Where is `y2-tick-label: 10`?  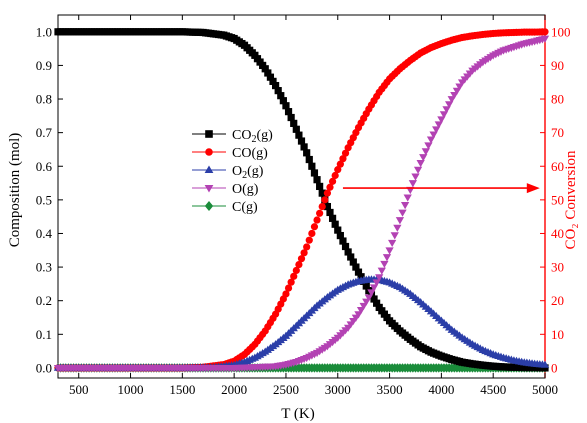 y2-tick-label: 10 is located at coordinates (557, 334).